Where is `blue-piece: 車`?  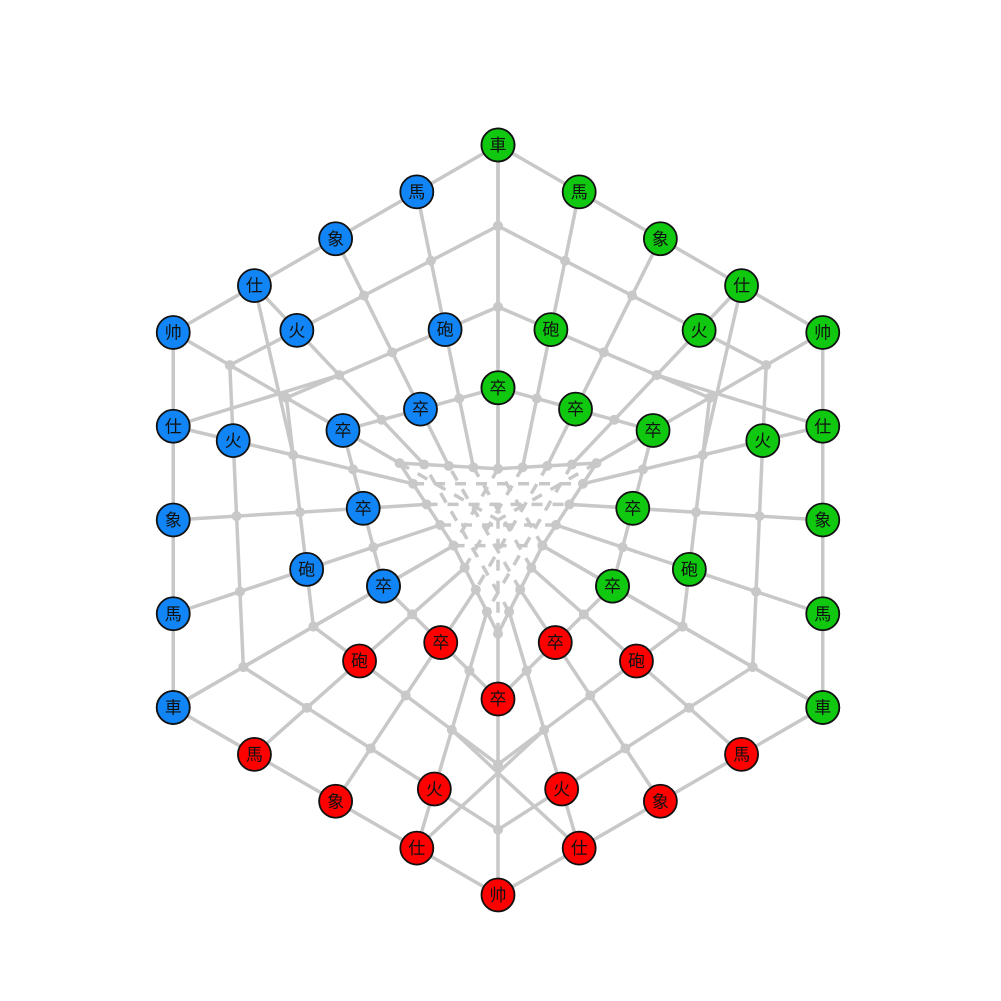 blue-piece: 車 is located at coordinates (173, 707).